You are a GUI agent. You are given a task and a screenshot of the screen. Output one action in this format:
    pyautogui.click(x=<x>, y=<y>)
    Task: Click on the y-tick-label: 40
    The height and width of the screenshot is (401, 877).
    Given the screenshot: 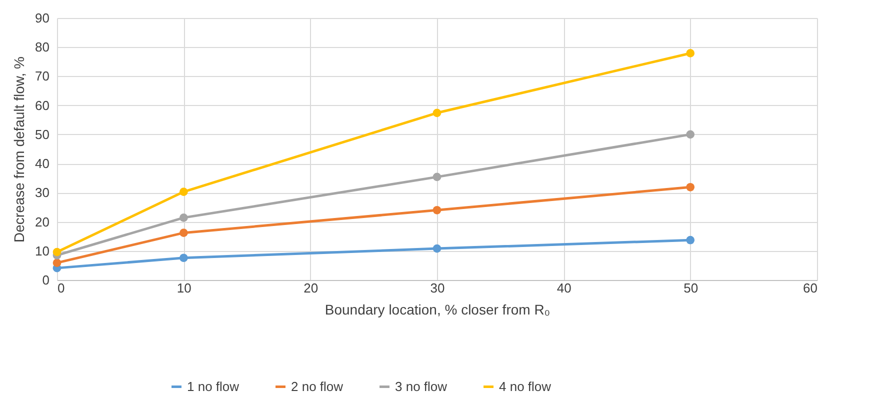 What is the action you would take?
    pyautogui.click(x=42, y=164)
    